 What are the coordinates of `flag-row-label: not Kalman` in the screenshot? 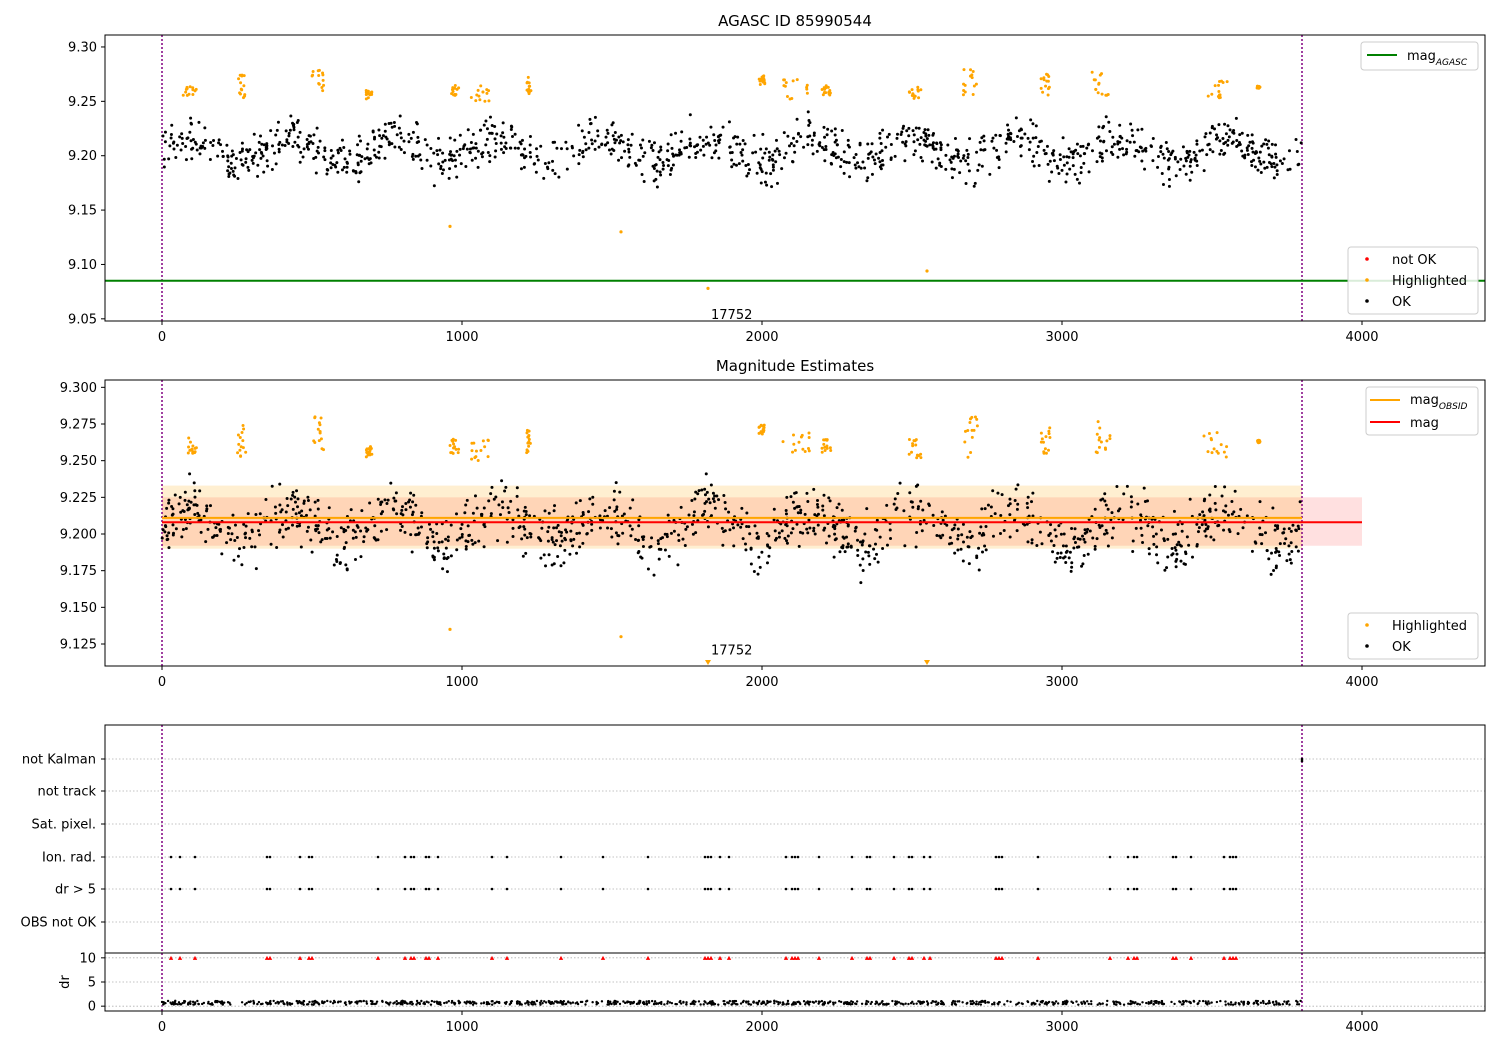 It's located at (59, 760).